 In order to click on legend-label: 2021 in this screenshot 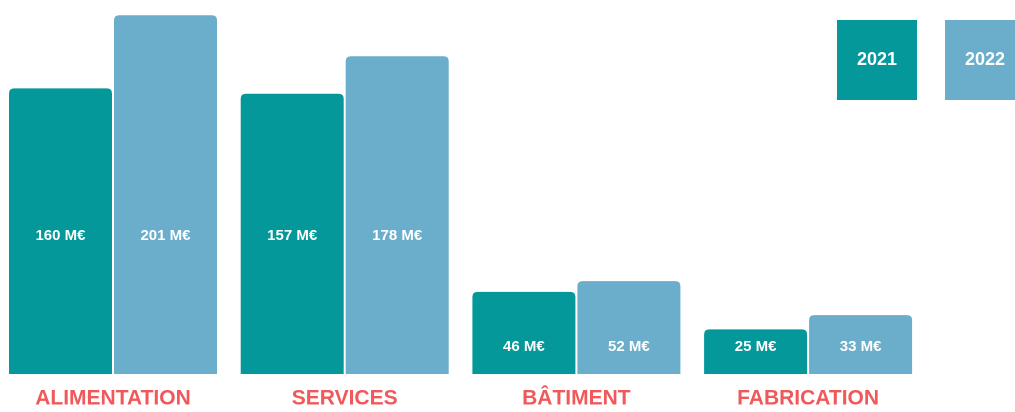, I will do `click(877, 59)`.